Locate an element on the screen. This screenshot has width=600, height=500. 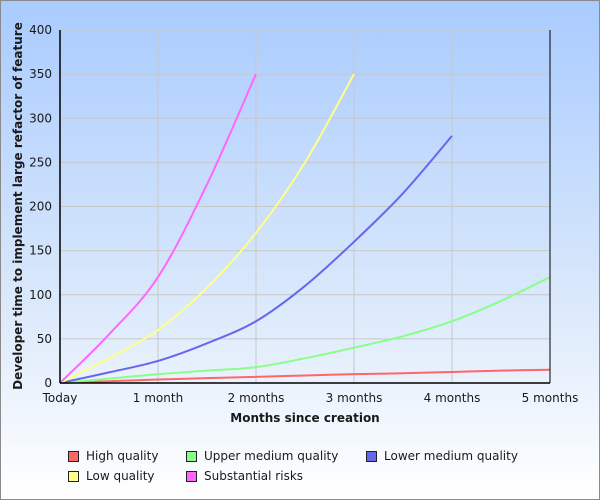
x-tick-label: 5 months is located at coordinates (550, 398).